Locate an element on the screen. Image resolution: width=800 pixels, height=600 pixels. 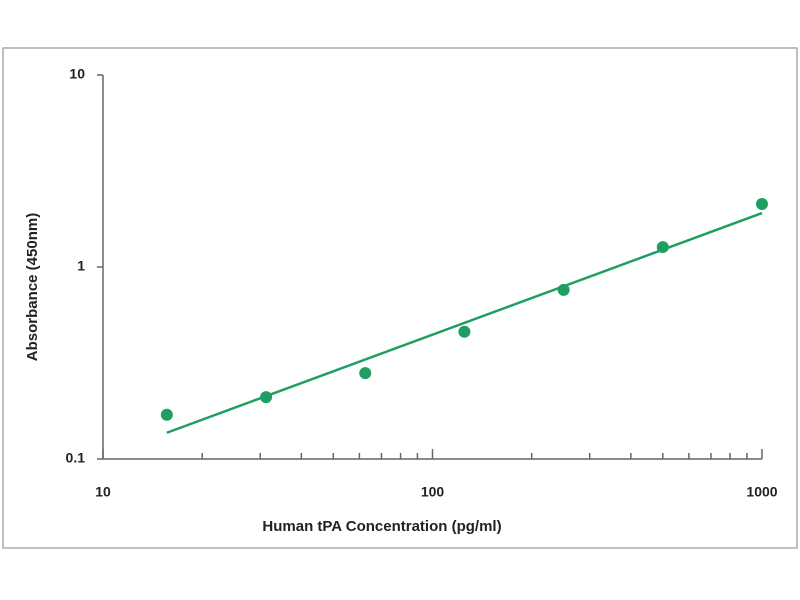
y-tick-label: 1 is located at coordinates (81, 266).